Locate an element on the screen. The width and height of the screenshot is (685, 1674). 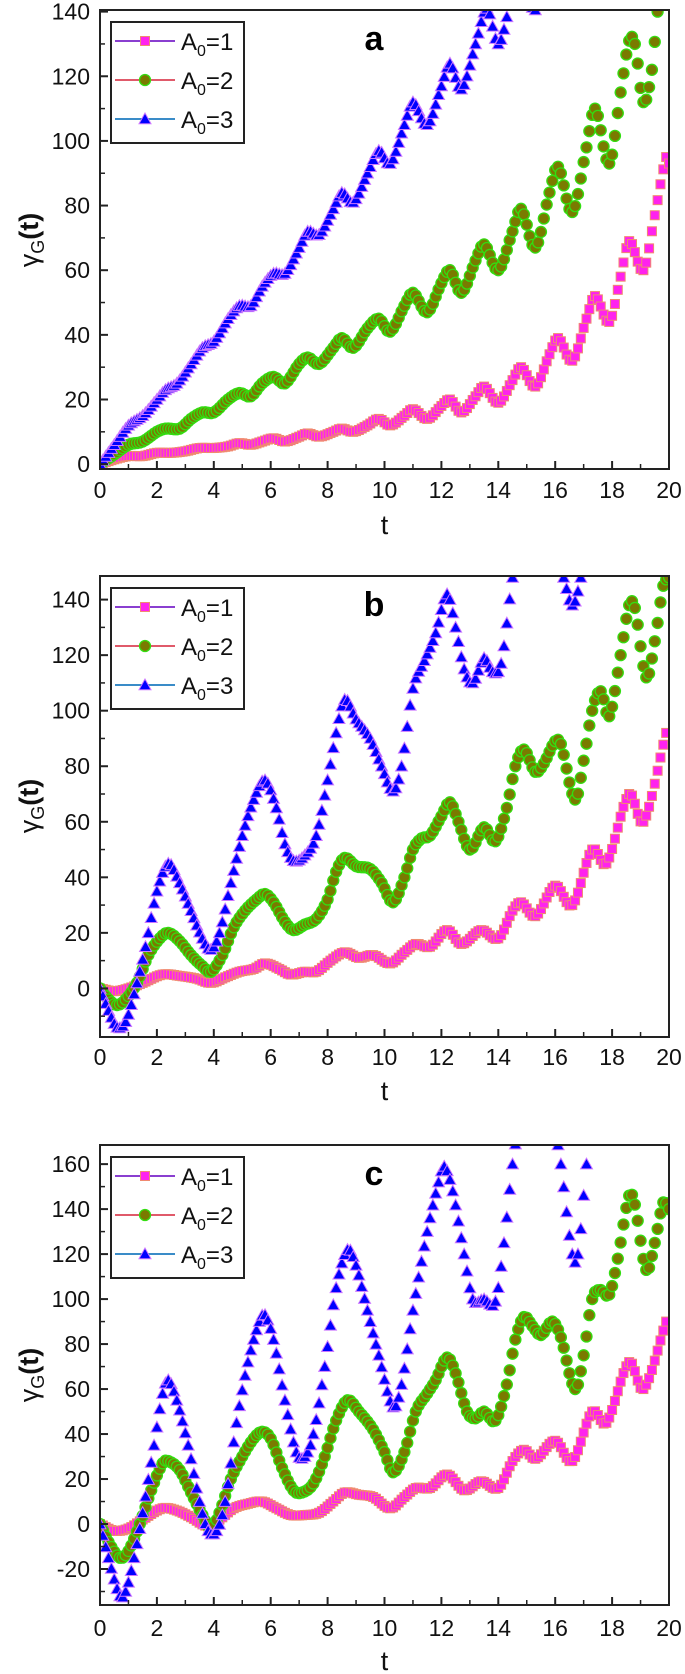
x-tick-label: 14 is located at coordinates (499, 490).